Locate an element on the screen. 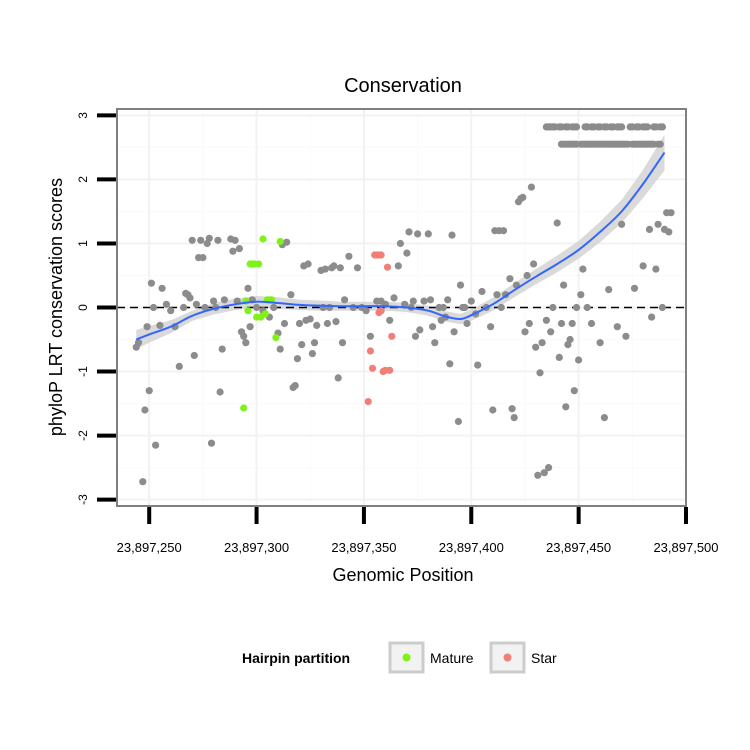 This screenshot has width=750, height=750. legend-dot-star is located at coordinates (507, 657).